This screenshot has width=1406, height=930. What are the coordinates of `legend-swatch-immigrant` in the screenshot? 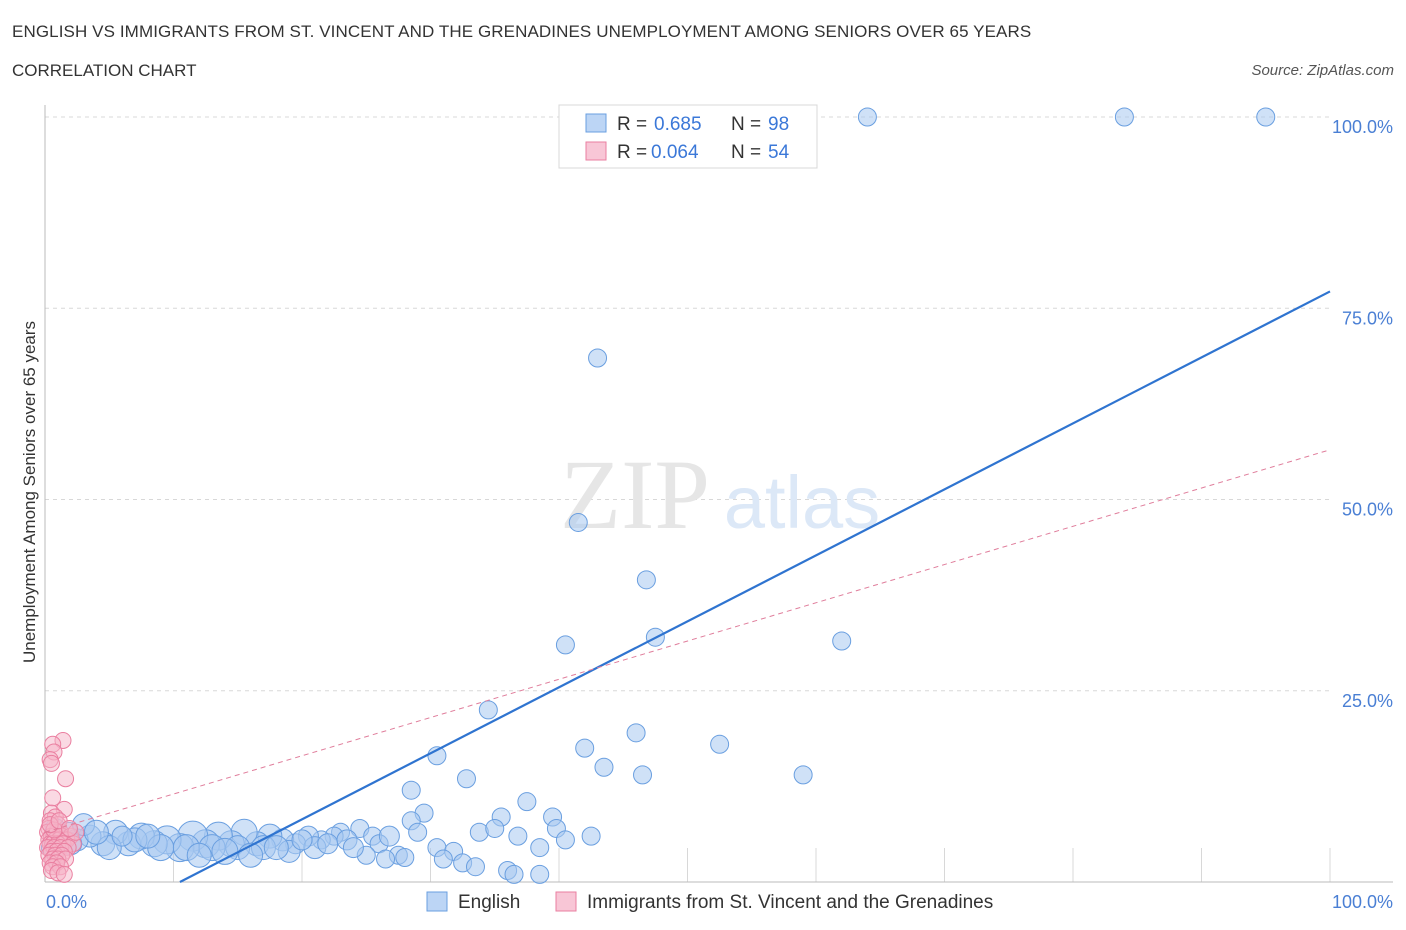 It's located at (596, 151).